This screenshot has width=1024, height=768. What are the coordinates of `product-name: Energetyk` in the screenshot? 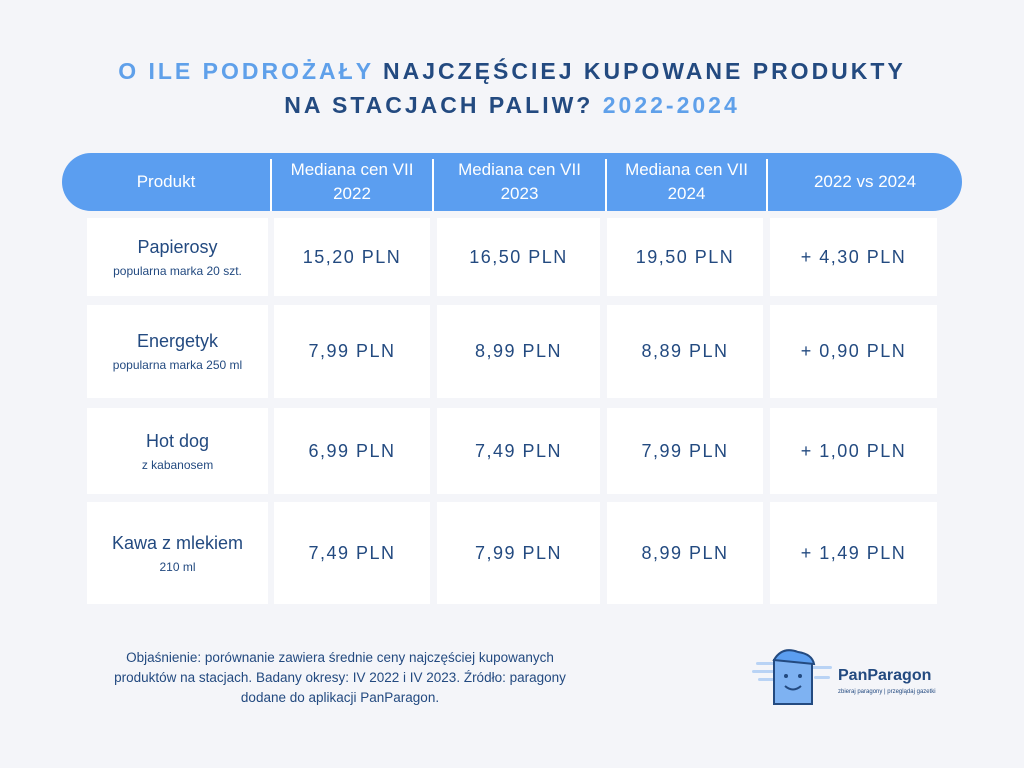 It's located at (177, 341).